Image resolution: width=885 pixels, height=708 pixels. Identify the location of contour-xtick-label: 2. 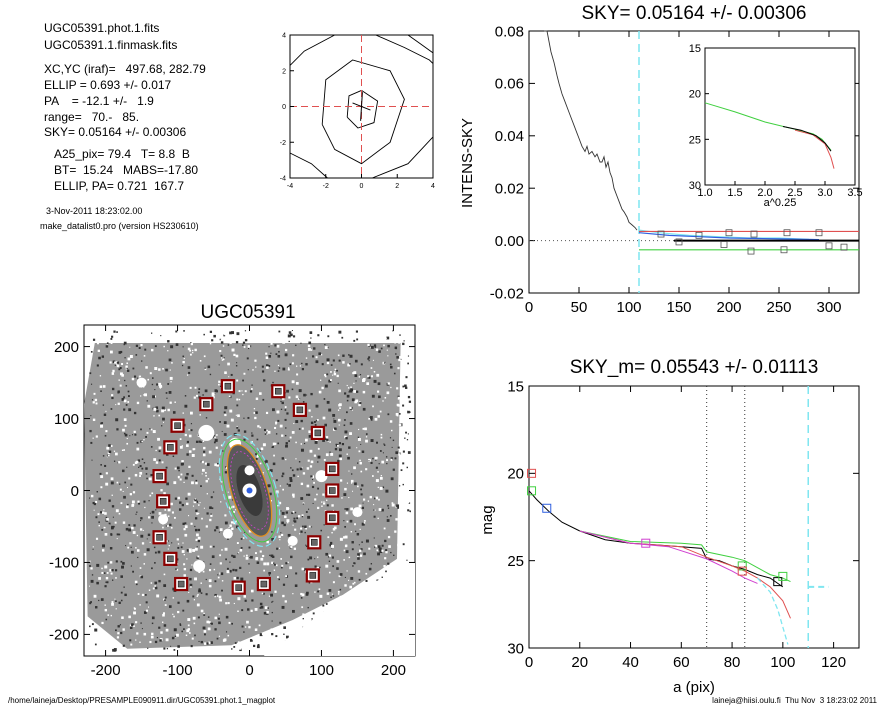
(397, 186).